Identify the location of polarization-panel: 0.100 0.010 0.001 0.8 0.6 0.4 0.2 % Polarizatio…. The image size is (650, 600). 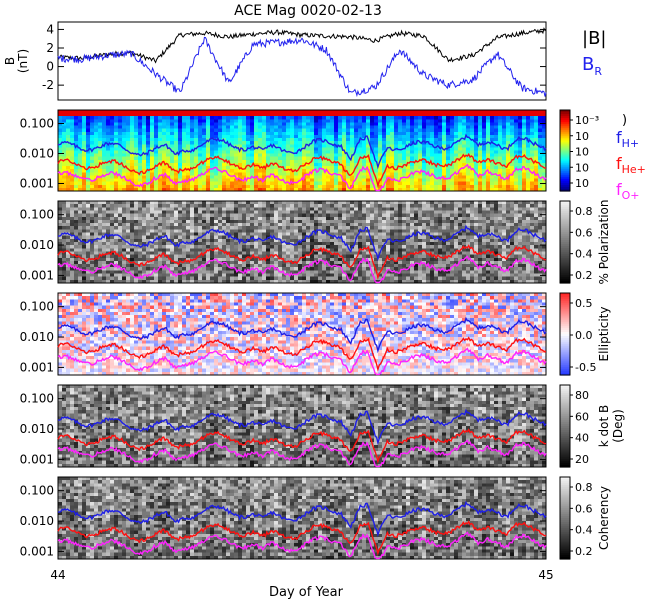
(315, 242).